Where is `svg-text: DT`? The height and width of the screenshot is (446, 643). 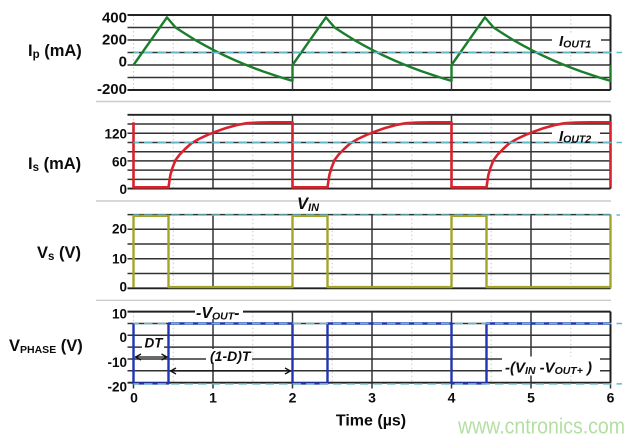 svg-text: DT is located at coordinates (155, 343).